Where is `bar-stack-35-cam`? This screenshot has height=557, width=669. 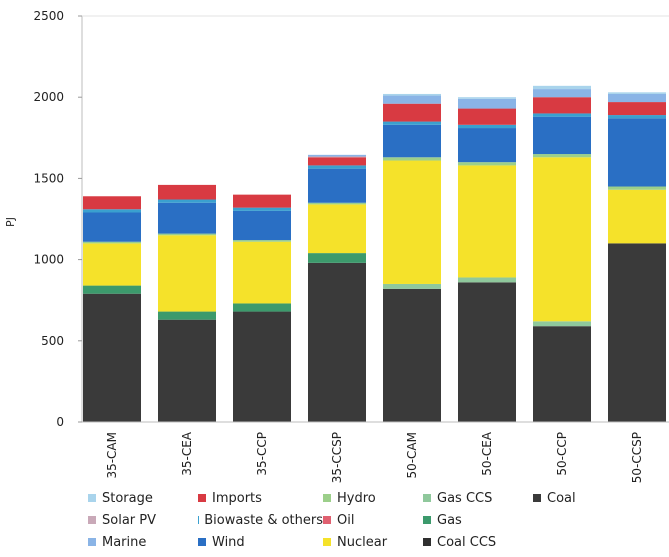
bar-stack-35-cam is located at coordinates (112, 309).